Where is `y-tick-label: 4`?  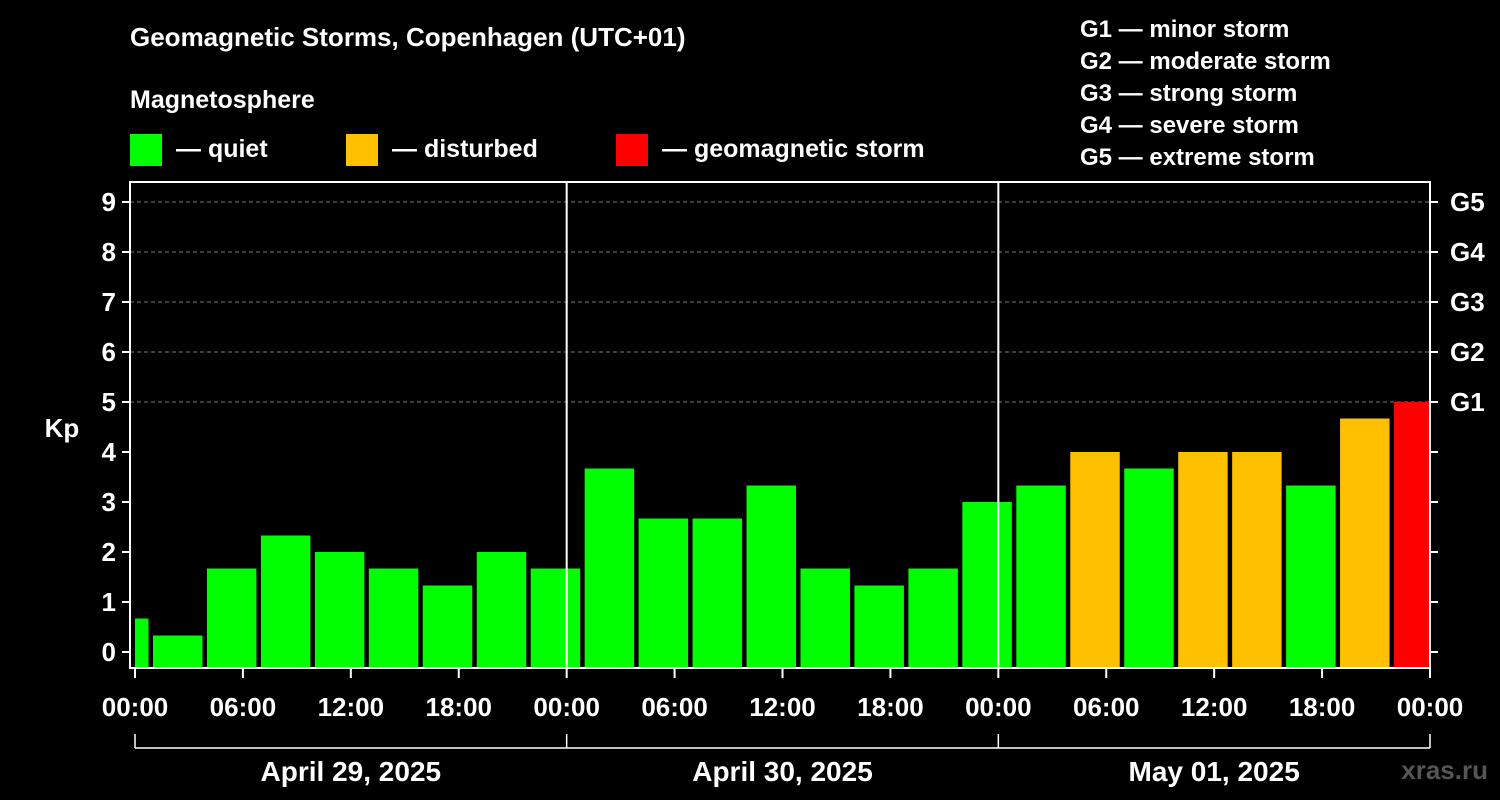
y-tick-label: 4 is located at coordinates (109, 452).